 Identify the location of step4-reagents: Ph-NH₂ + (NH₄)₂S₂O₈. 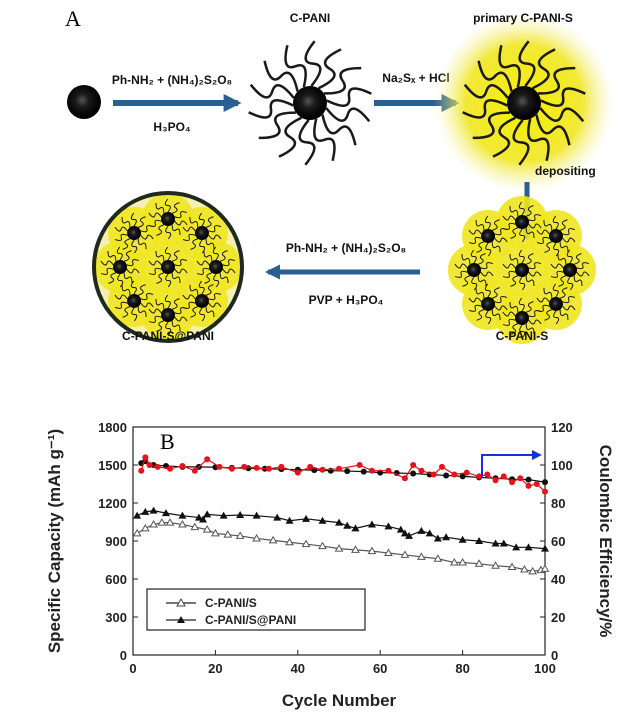
(346, 248).